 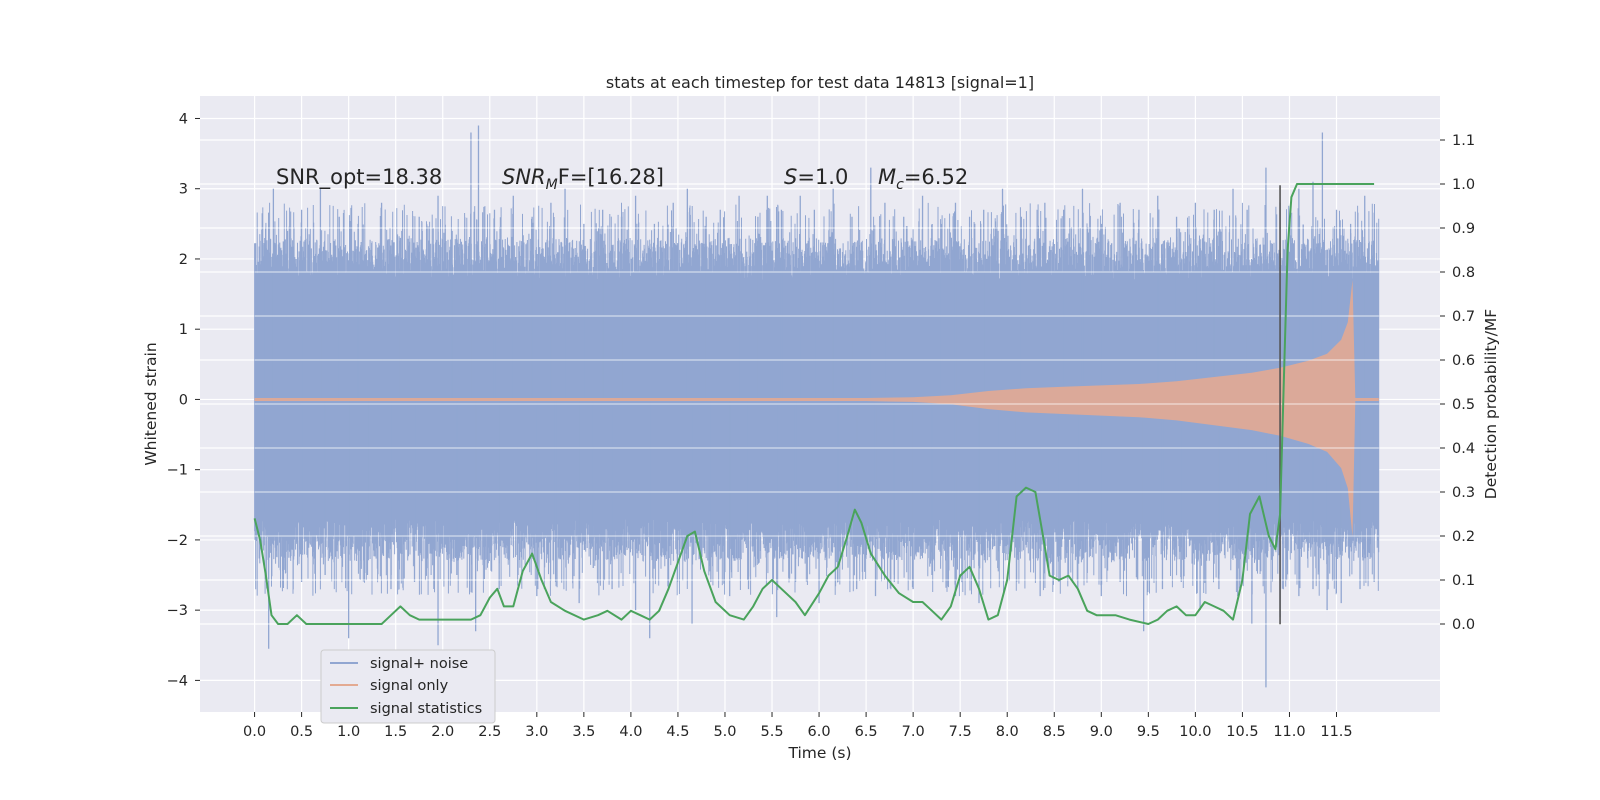 I want to click on x-tick-label: 7.0, so click(x=913, y=732).